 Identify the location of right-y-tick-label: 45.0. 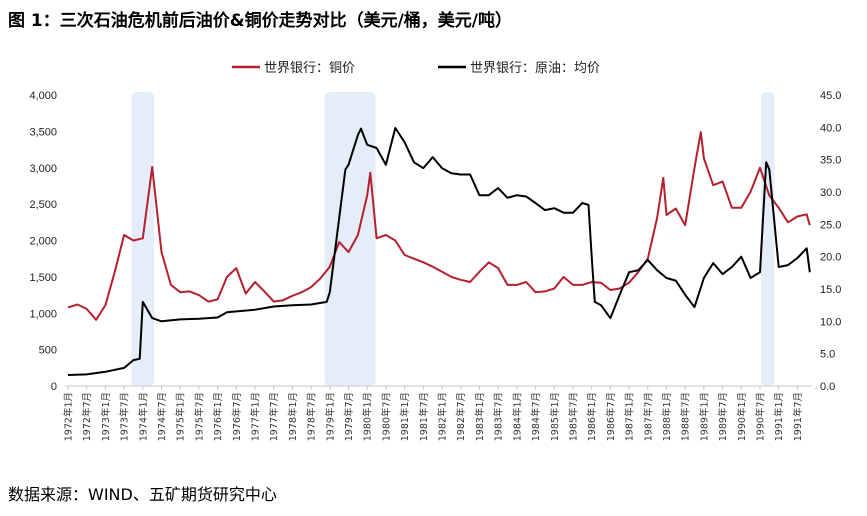
(830, 96).